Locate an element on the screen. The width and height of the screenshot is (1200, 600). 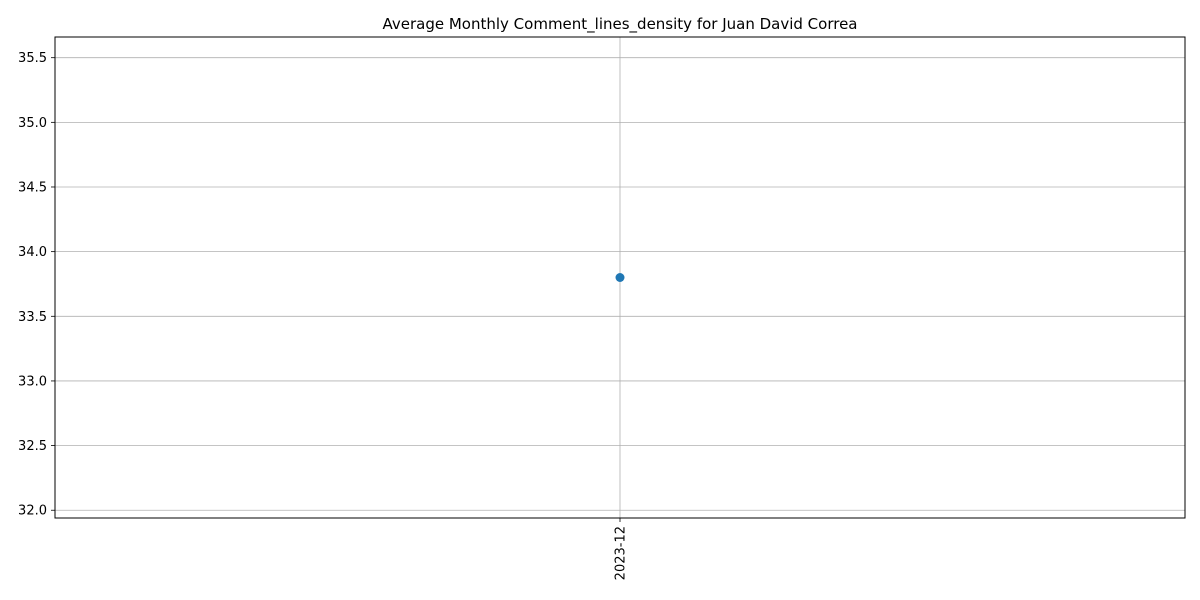
data-series is located at coordinates (620, 277).